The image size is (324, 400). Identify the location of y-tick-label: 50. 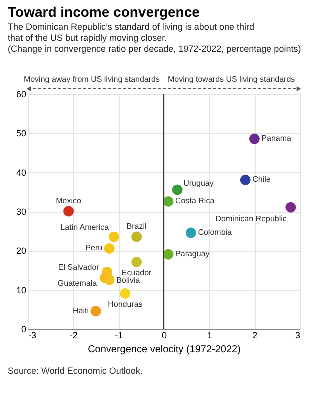
(21, 133).